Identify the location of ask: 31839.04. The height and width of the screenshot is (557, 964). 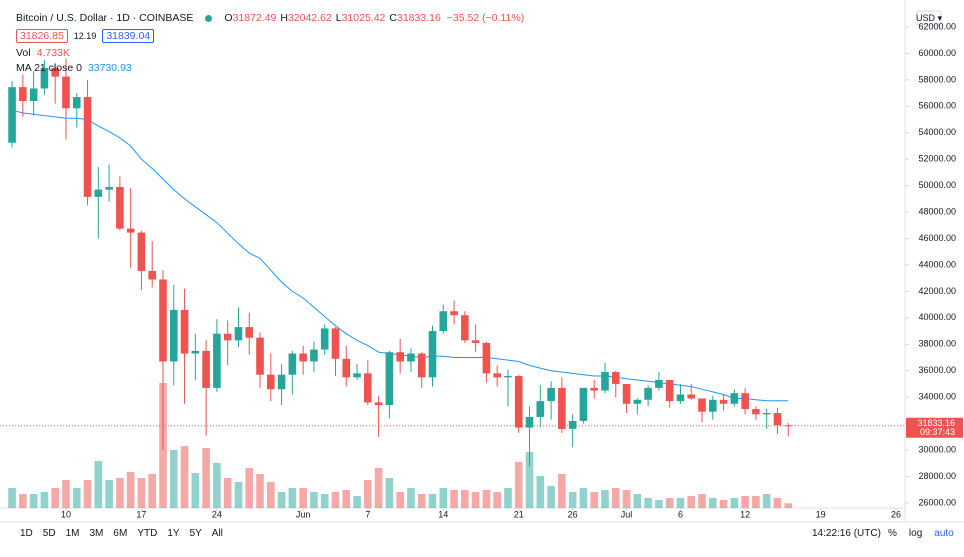
(128, 36).